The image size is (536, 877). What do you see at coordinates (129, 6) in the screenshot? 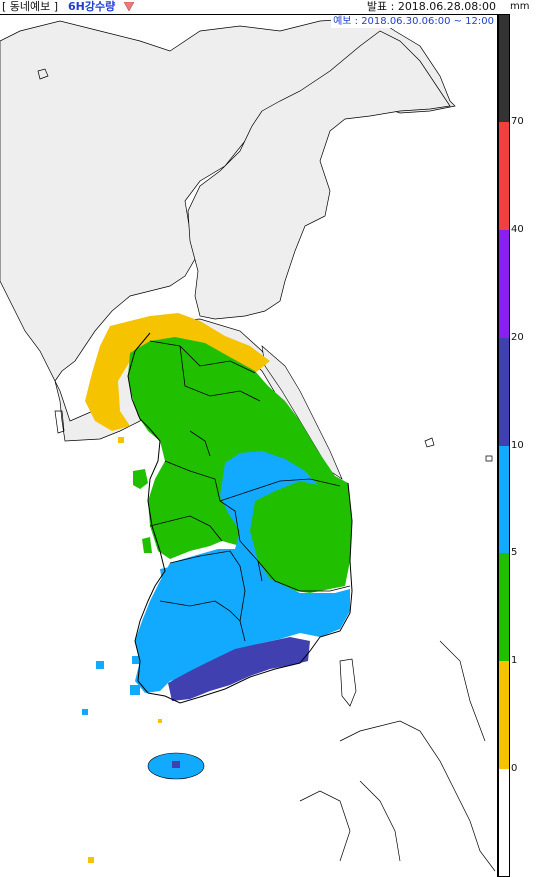
I see `triangle-down-icon` at bounding box center [129, 6].